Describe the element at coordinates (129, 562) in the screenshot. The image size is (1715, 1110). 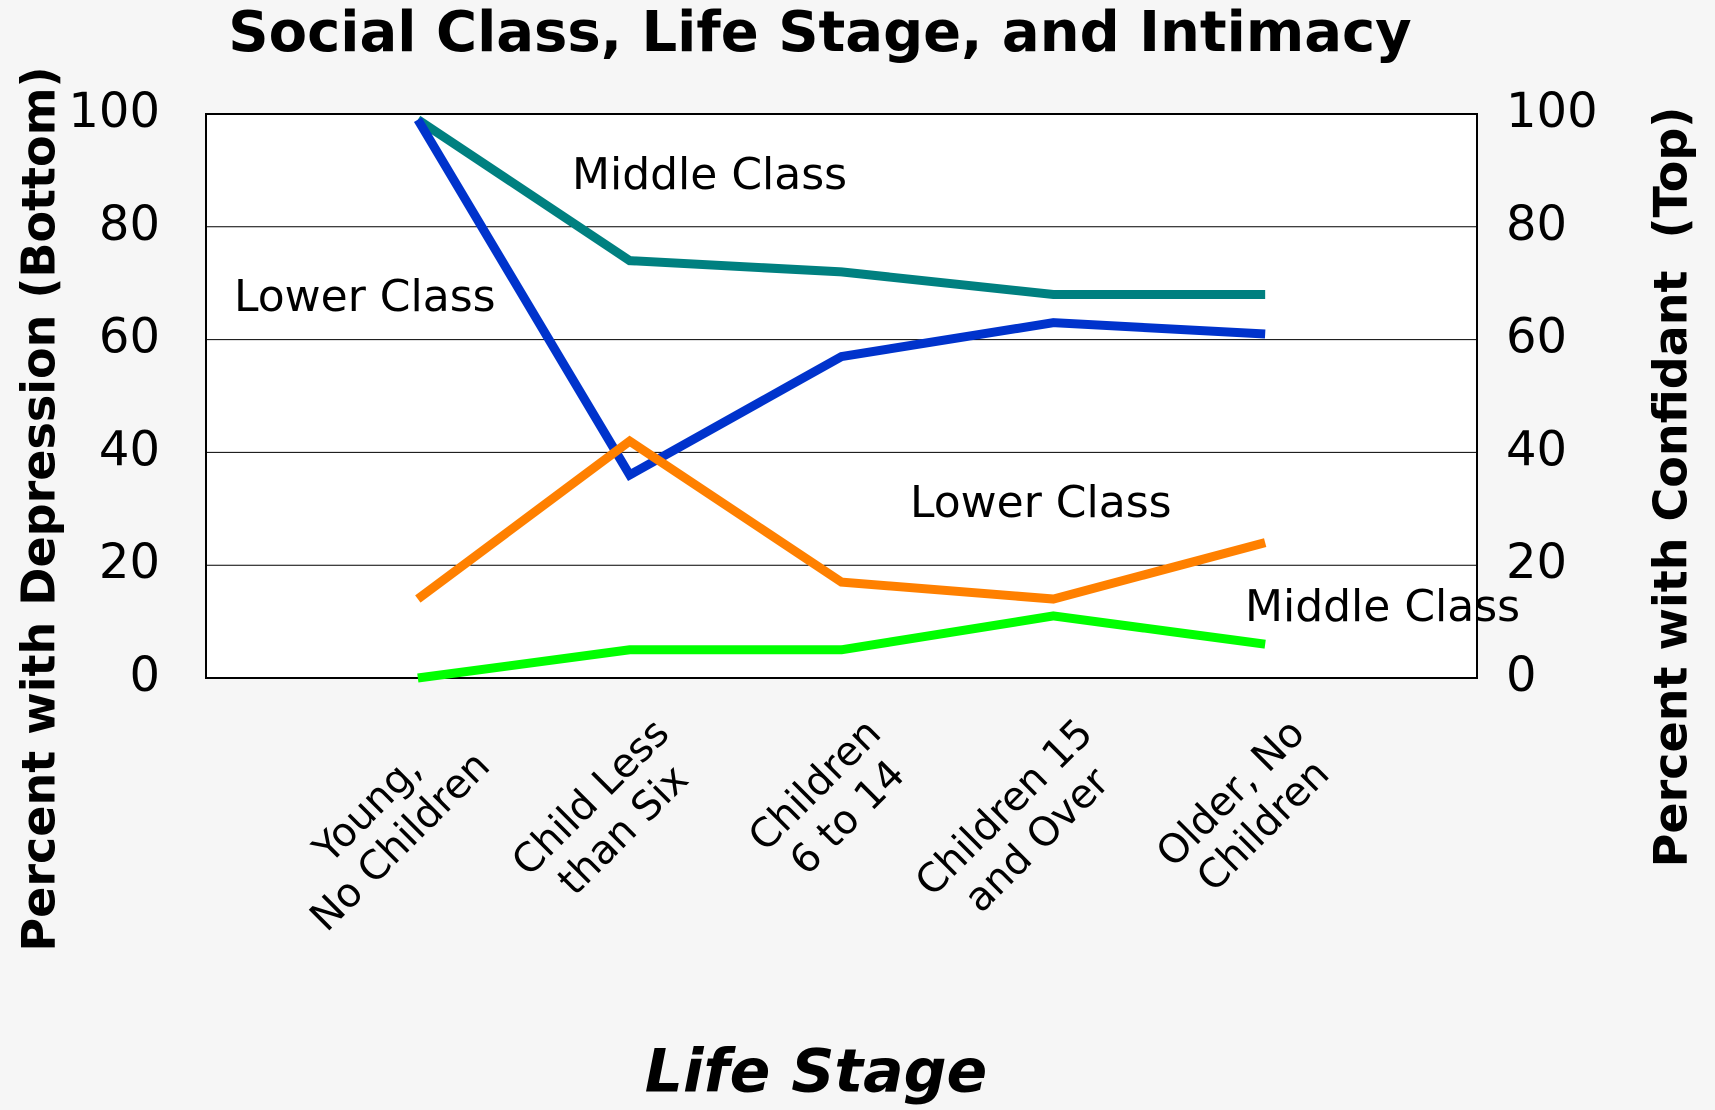
I see `y-tick-label: 20` at that location.